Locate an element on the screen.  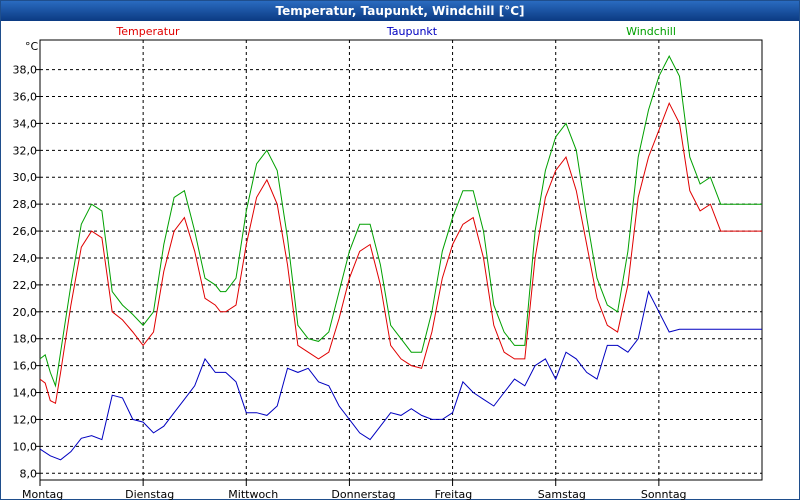
x-tick-day-0: Montag is located at coordinates (42, 494).